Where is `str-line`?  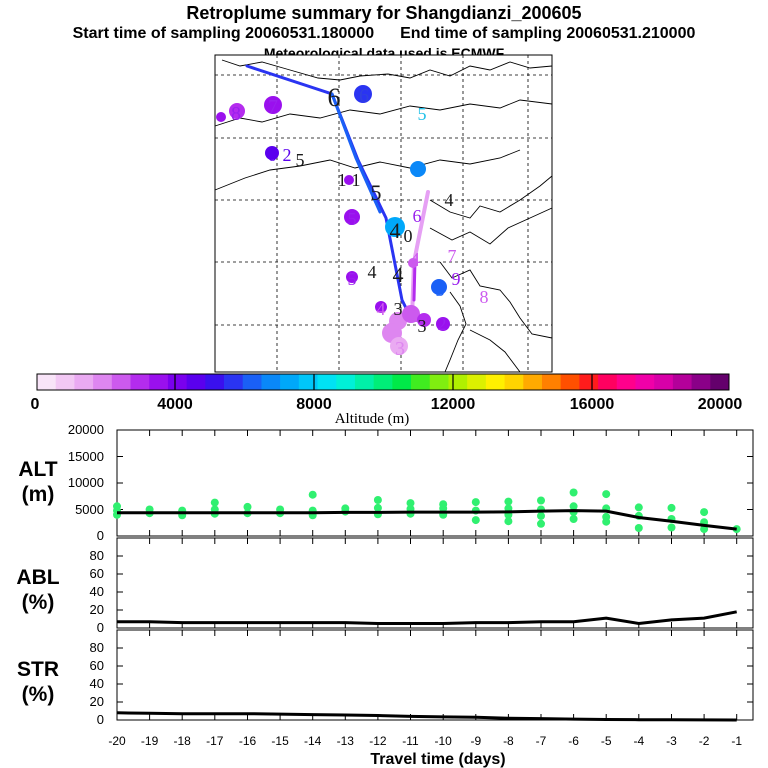 str-line is located at coordinates (426, 716).